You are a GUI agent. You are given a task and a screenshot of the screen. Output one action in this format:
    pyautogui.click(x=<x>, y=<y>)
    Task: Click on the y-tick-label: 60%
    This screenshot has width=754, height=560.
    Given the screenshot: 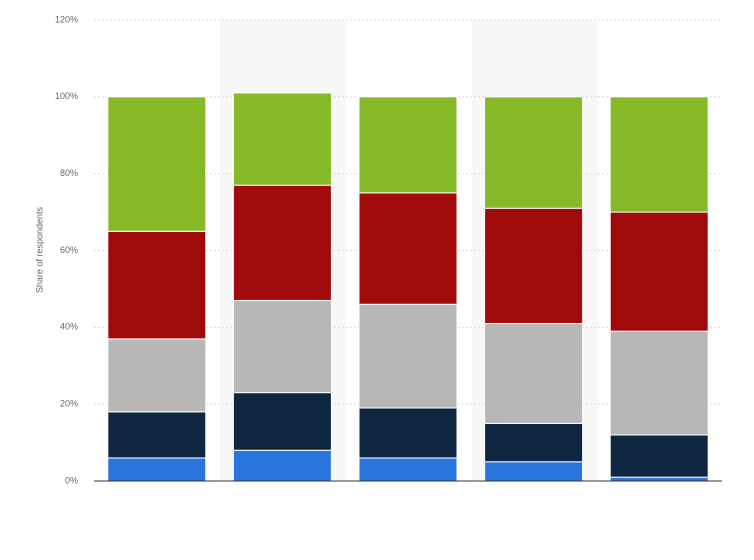 What is the action you would take?
    pyautogui.click(x=69, y=250)
    